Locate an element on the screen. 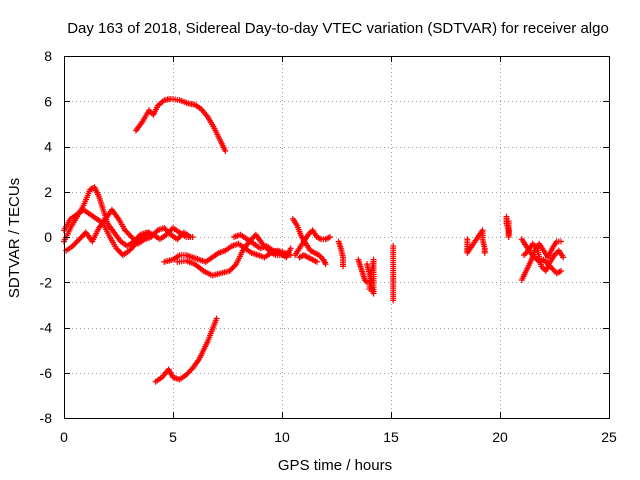 The width and height of the screenshot is (640, 480). y-tick-labels: -8 -6 -4 -2 0 2 4 6 8 is located at coordinates (46, 237).